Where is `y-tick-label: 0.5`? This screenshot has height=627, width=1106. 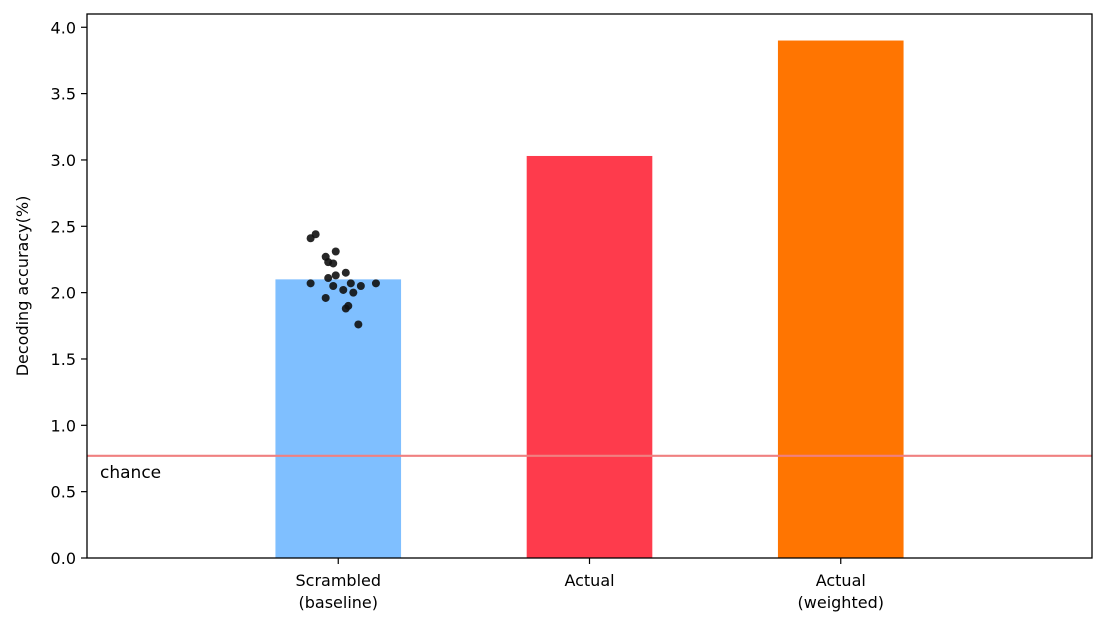 y-tick-label: 0.5 is located at coordinates (63, 492).